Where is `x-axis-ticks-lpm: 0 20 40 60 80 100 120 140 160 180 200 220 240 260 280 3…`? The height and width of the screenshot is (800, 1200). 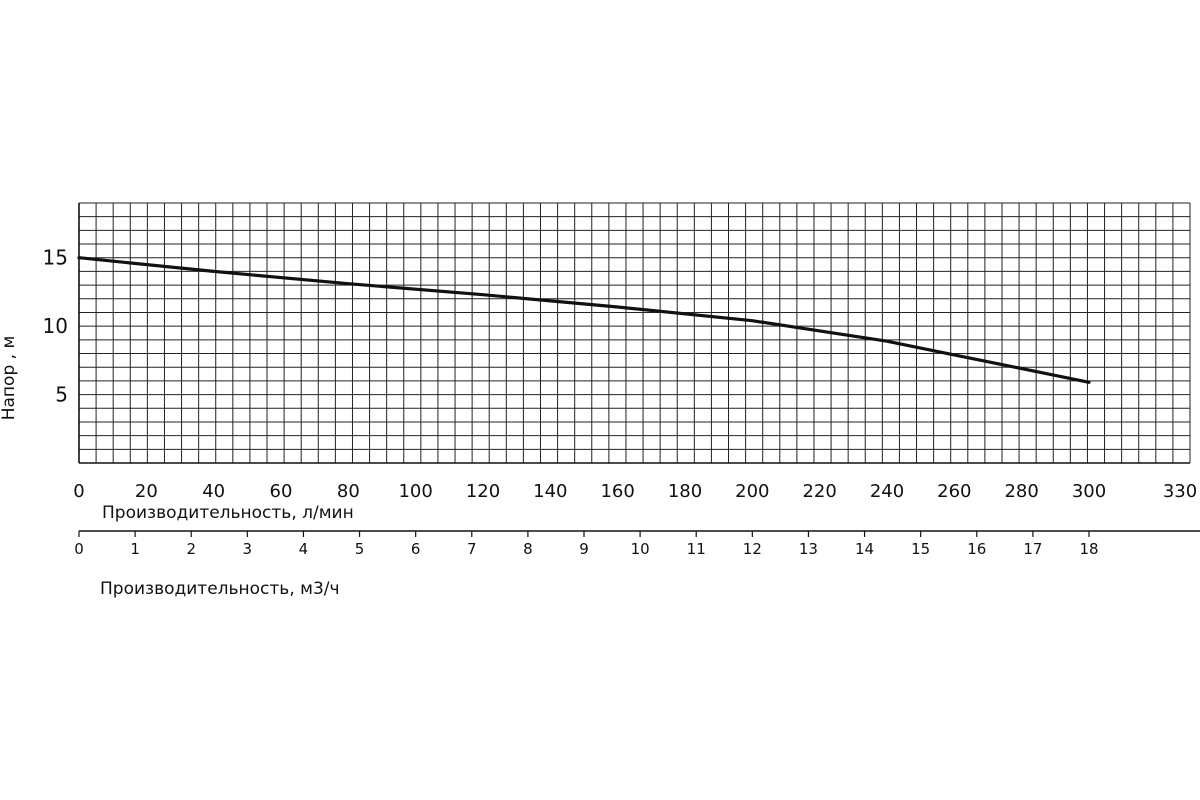 x-axis-ticks-lpm: 0 20 40 60 80 100 120 140 160 180 200 220 240 260 280 3… is located at coordinates (635, 491).